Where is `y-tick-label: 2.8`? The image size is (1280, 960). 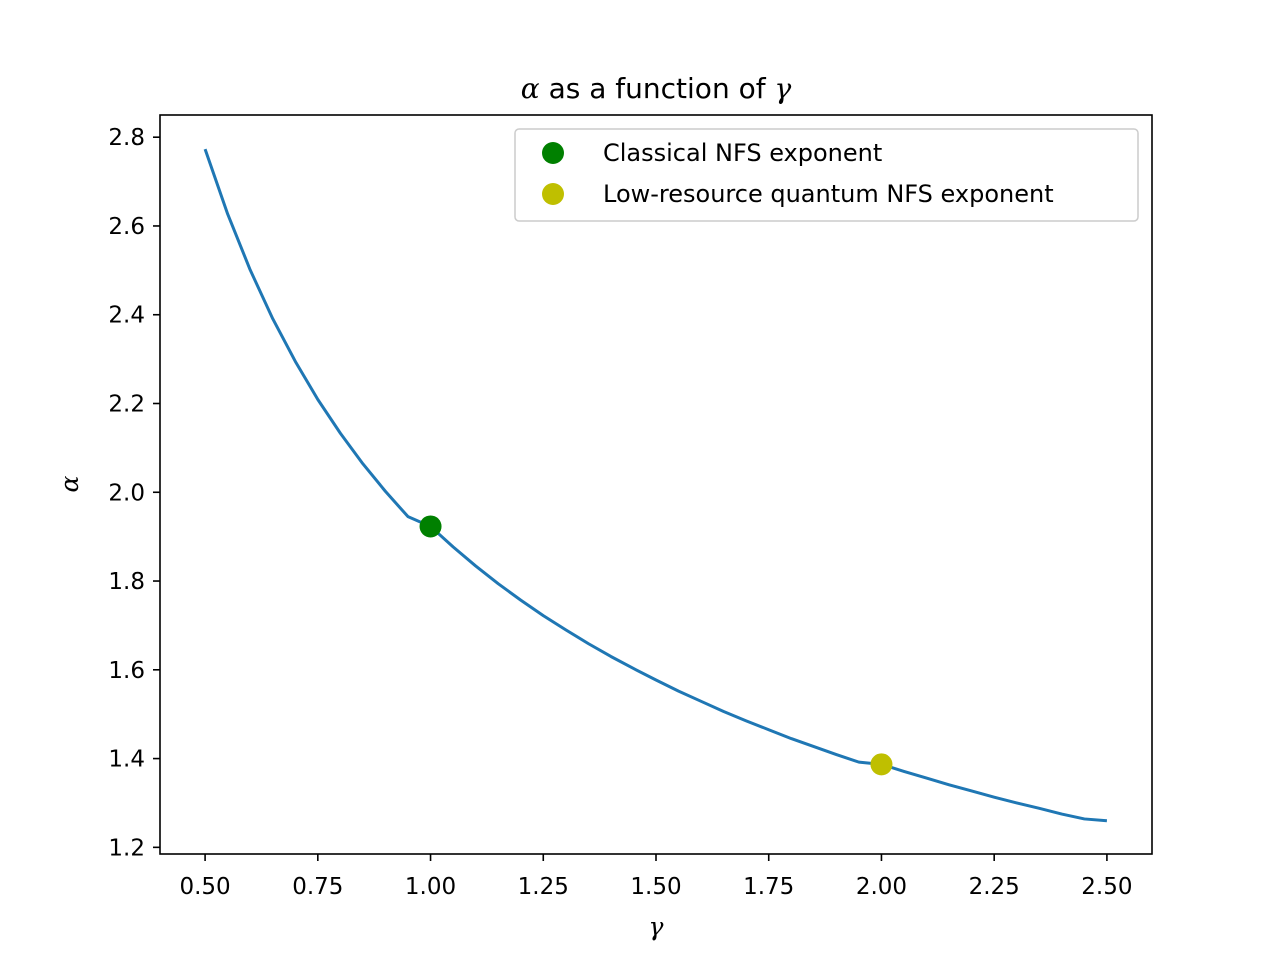
y-tick-label: 2.8 is located at coordinates (126, 138).